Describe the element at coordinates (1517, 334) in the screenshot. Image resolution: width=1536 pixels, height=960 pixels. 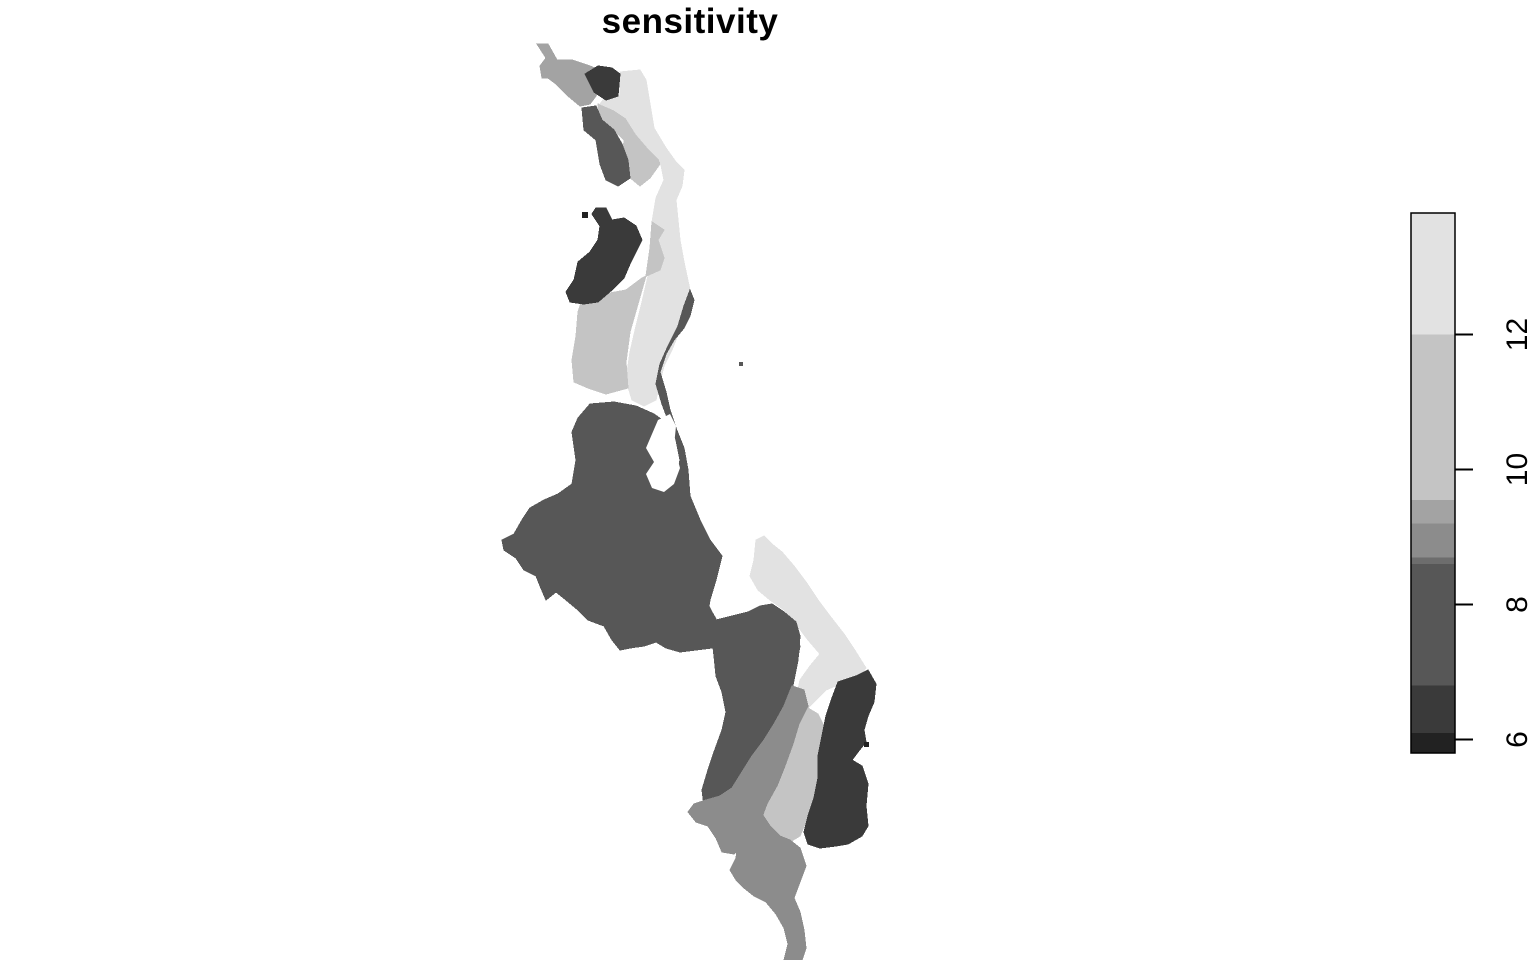
I see `legend-tick-label: 12` at that location.